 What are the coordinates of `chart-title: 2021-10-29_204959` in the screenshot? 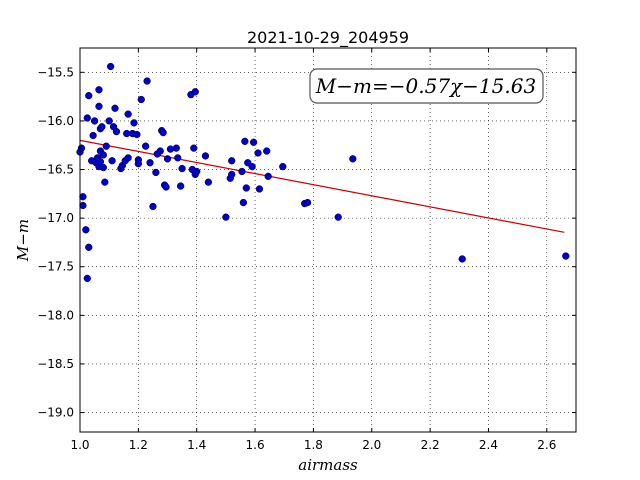 It's located at (328, 38).